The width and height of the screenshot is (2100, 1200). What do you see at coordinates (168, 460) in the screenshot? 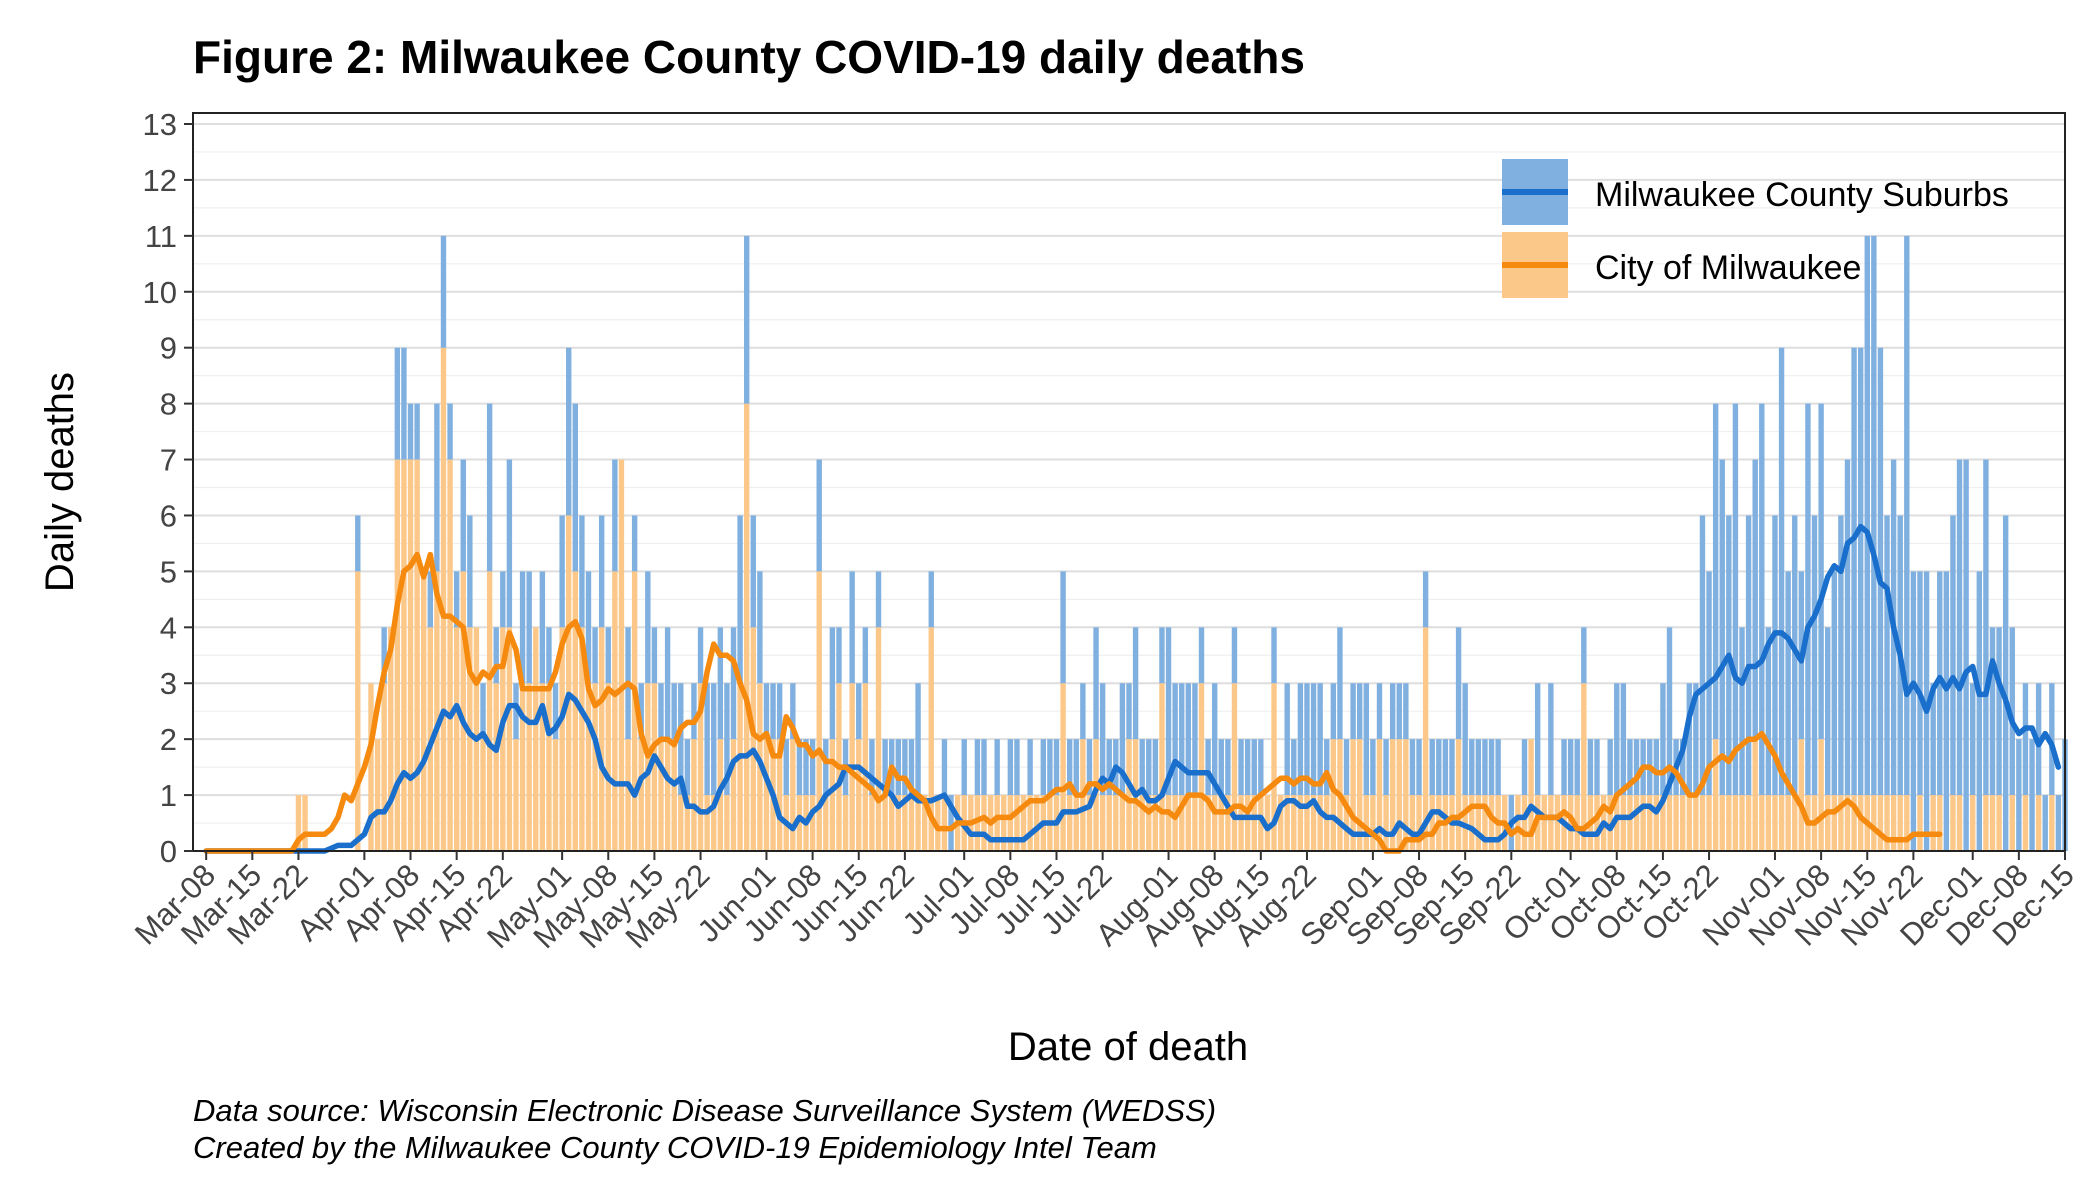
I see `y-tick-label: 7` at bounding box center [168, 460].